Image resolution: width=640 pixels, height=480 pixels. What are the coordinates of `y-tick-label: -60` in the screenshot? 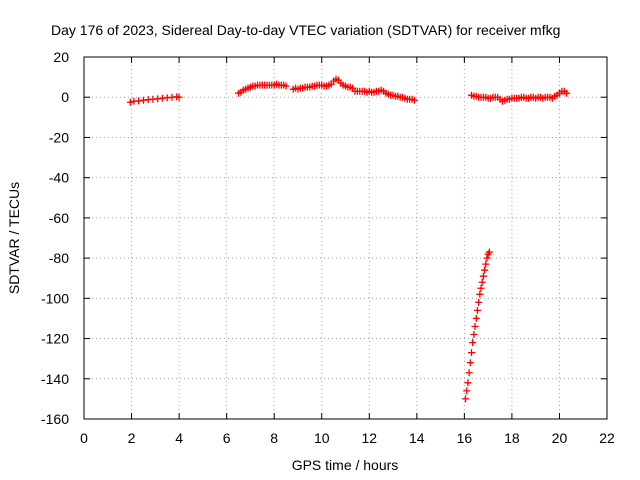 It's located at (59, 218).